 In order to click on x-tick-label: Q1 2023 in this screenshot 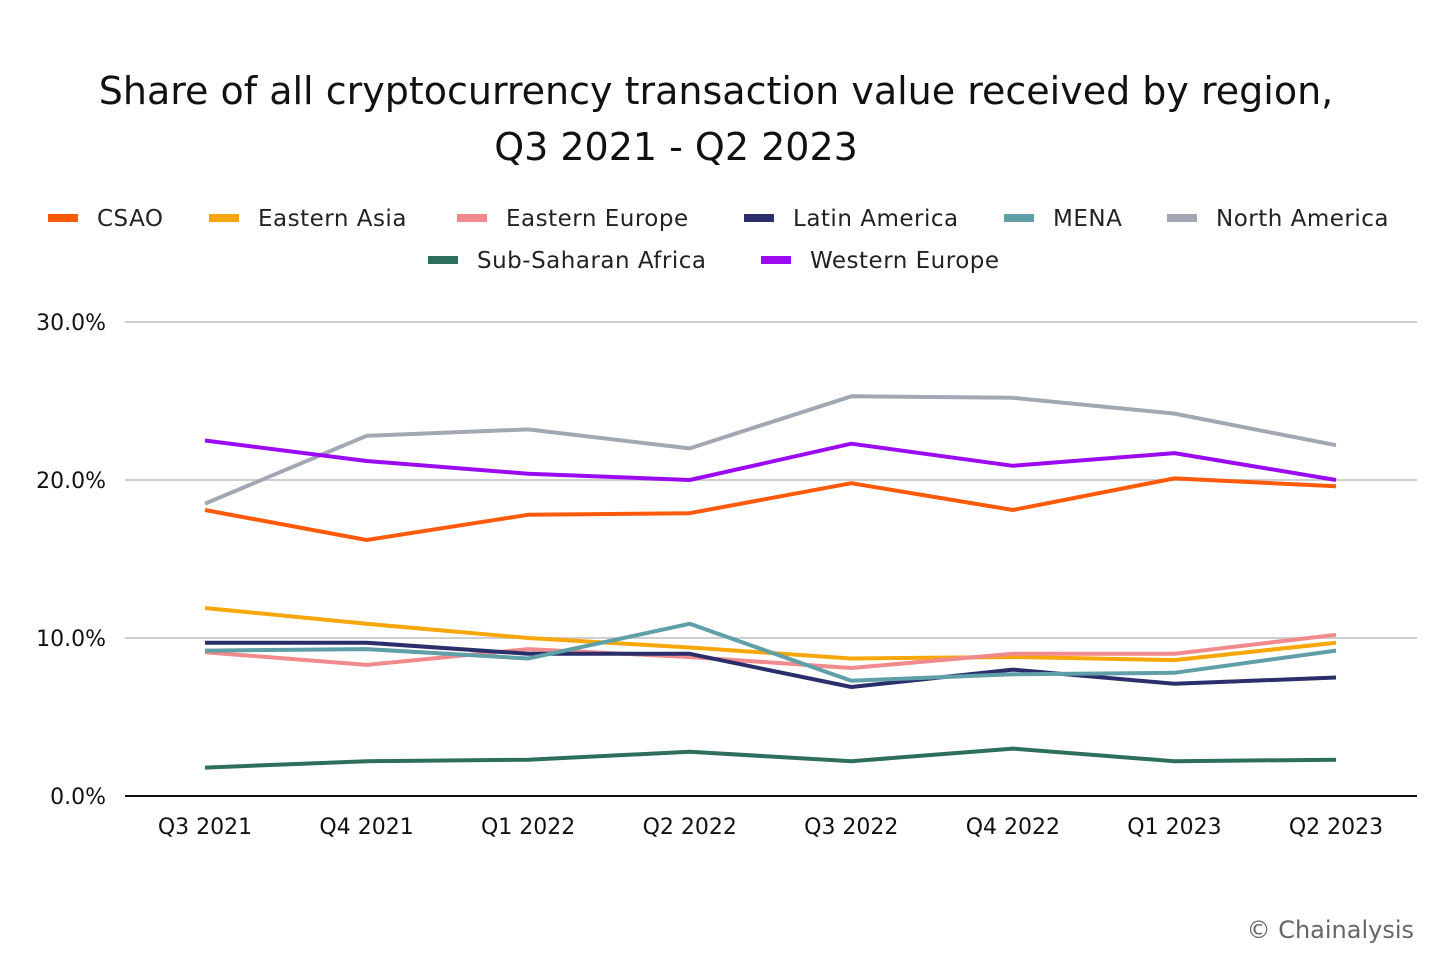, I will do `click(1174, 827)`.